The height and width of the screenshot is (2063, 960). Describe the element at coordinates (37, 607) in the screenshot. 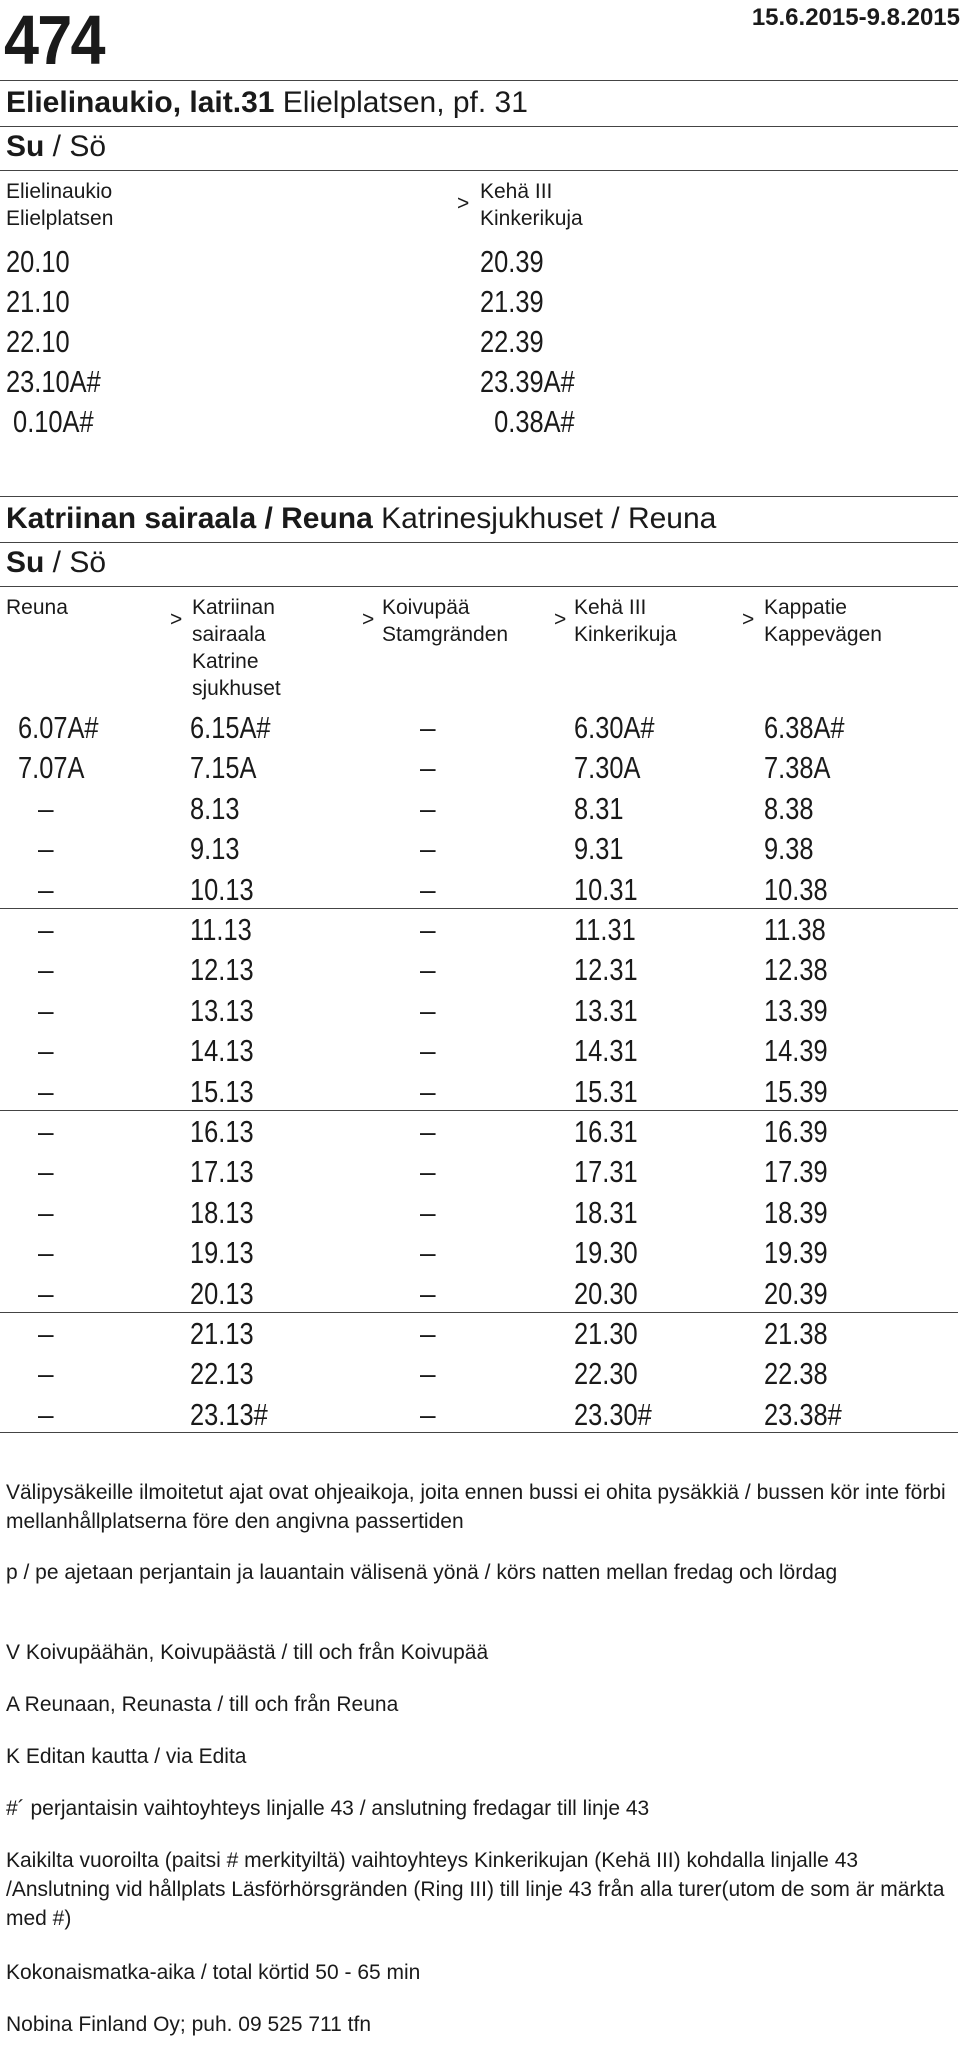

I see `column-header-line: Reuna` at that location.